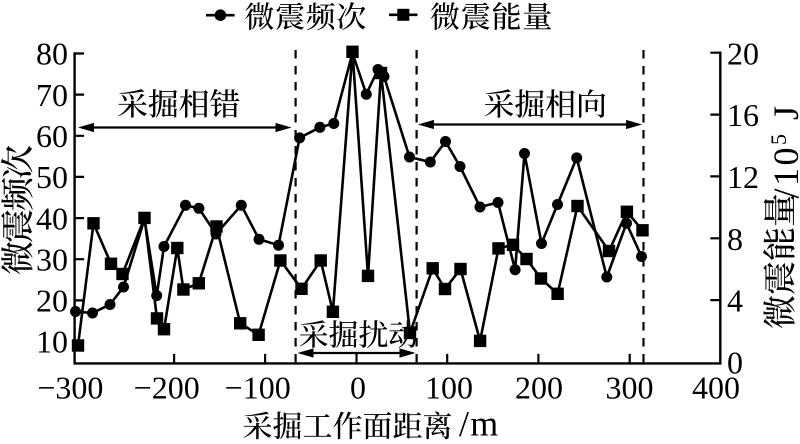 The height and width of the screenshot is (444, 800). I want to click on svg-text: 70, so click(52, 95).